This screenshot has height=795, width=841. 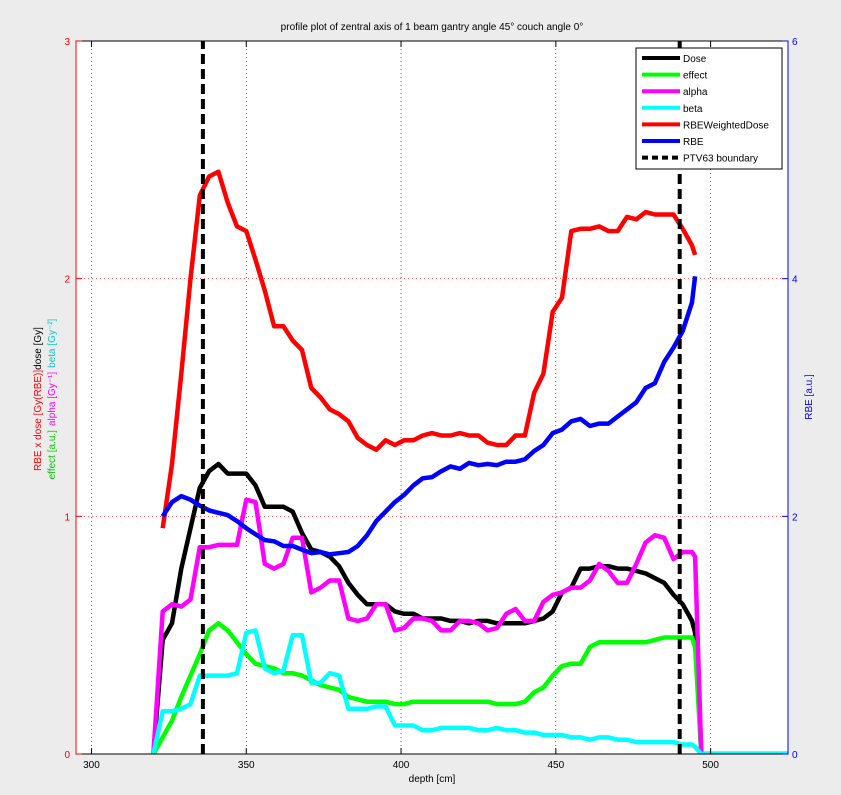 I want to click on legend-label: effect, so click(x=695, y=76).